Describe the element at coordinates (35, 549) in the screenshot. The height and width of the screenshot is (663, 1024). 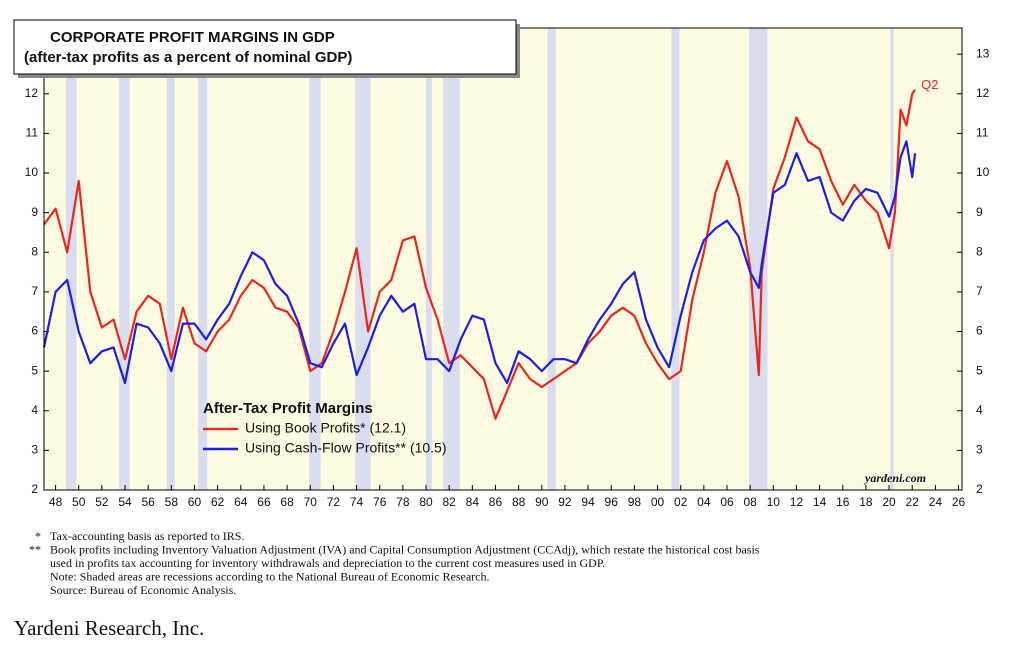
I see `footnote-mark: **` at that location.